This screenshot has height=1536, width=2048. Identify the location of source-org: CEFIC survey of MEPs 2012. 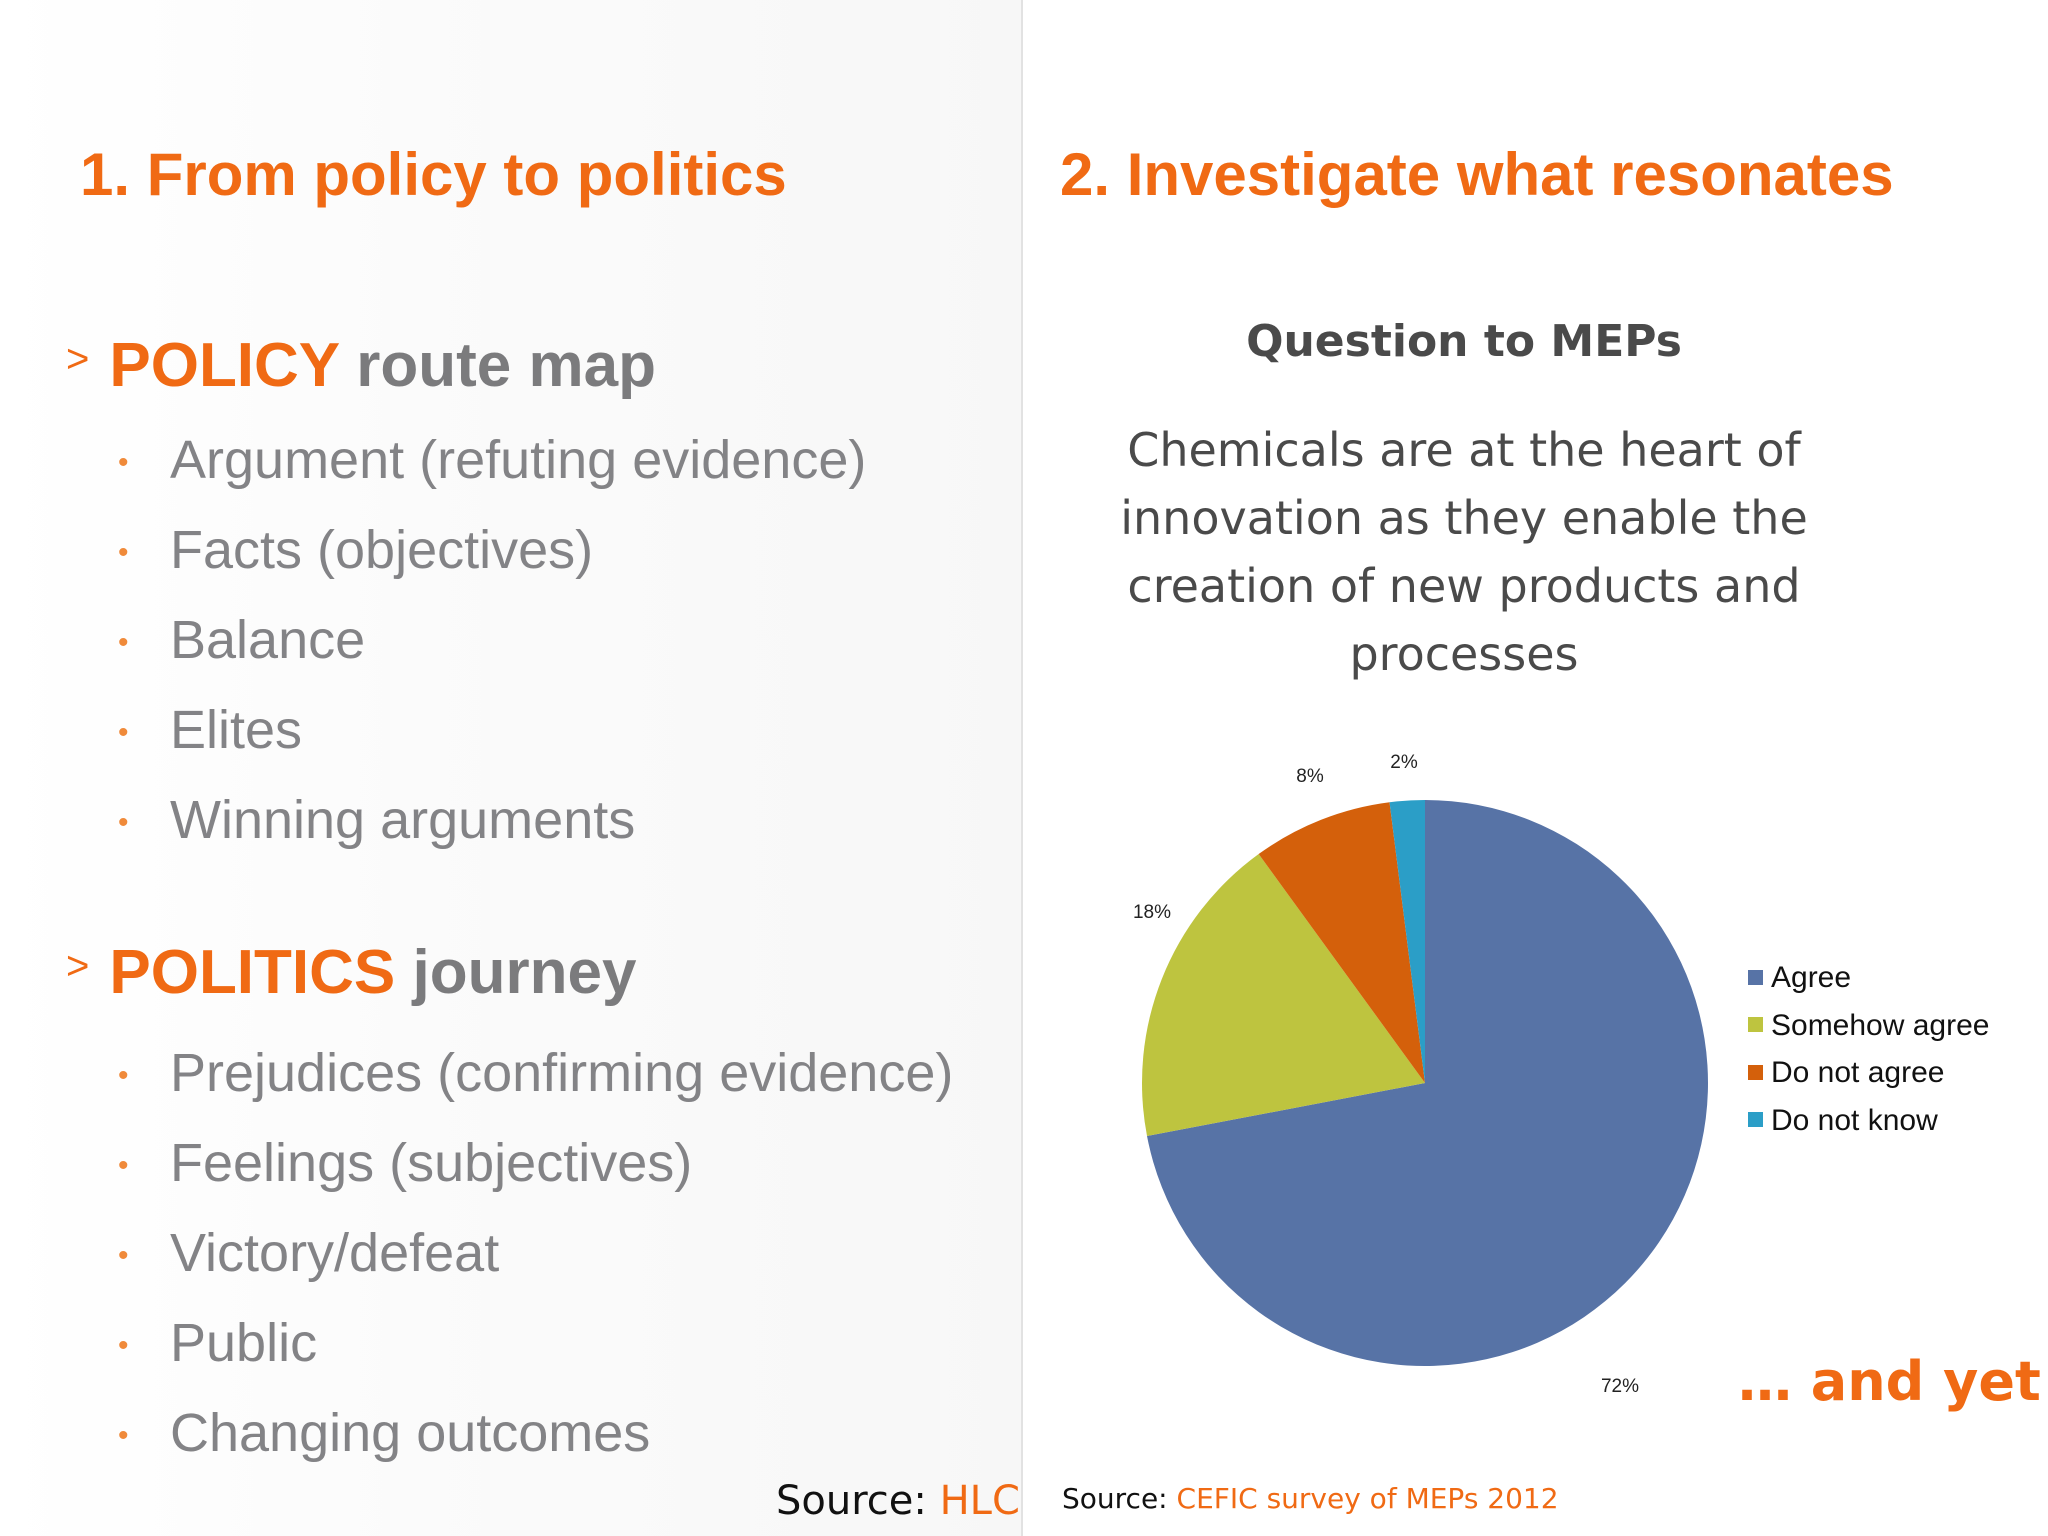
(1367, 1498).